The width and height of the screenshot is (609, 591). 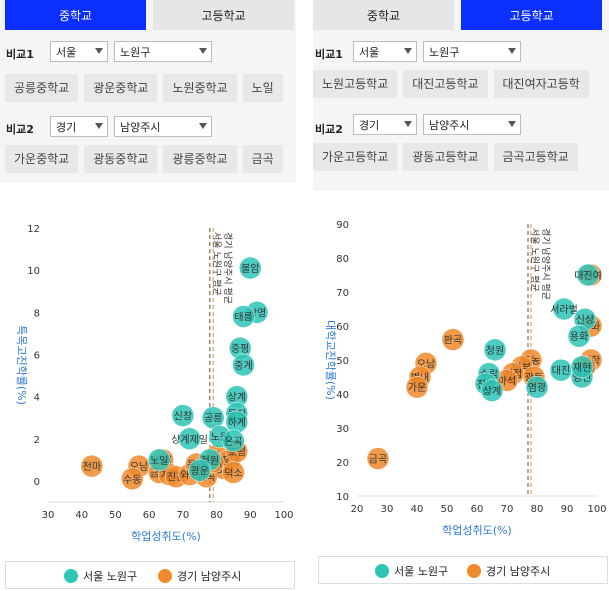 What do you see at coordinates (474, 571) in the screenshot?
I see `legend-swatch` at bounding box center [474, 571].